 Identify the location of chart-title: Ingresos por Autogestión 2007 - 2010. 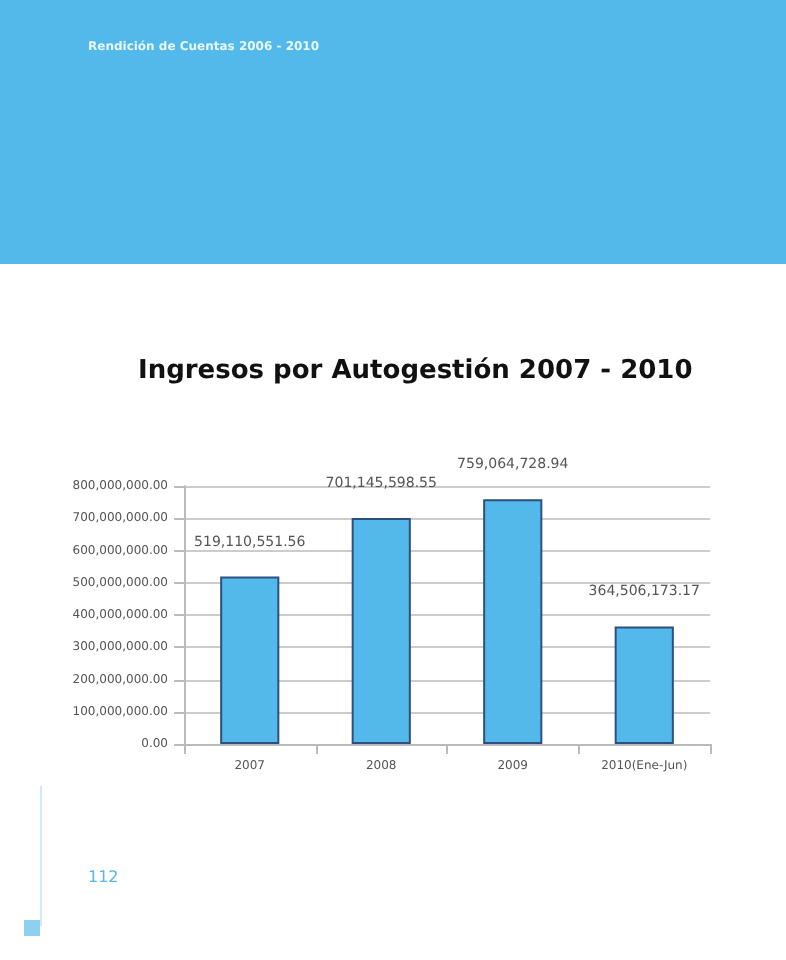
(415, 371).